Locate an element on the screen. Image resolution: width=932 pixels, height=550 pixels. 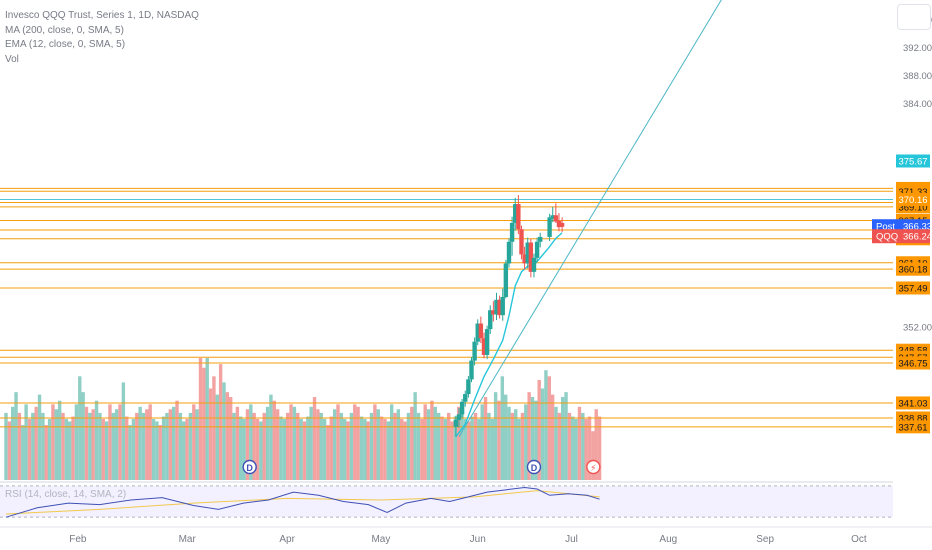
corner-widget is located at coordinates (914, 17).